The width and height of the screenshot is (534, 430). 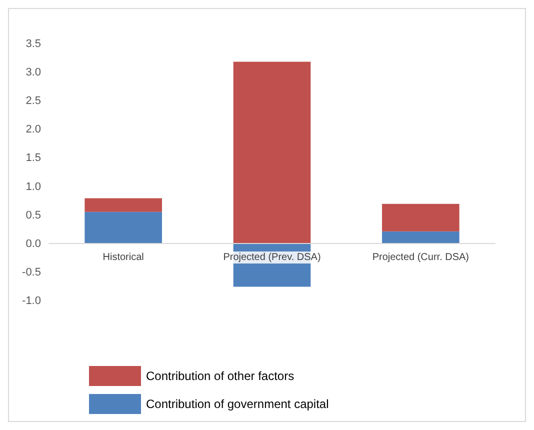 I want to click on y-tick-label: 0.5, so click(x=33, y=215).